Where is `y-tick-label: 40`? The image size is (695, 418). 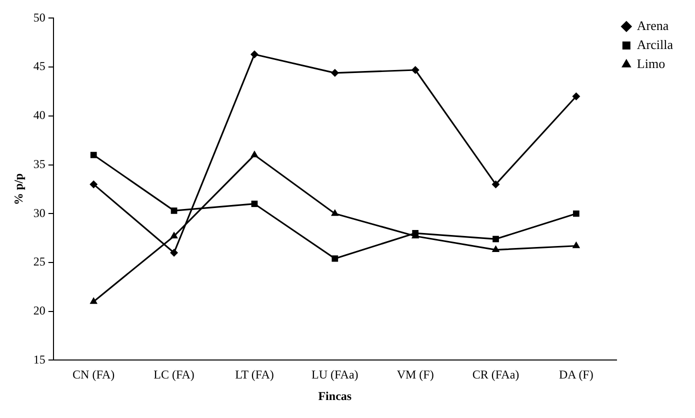
y-tick-label: 40 is located at coordinates (39, 115).